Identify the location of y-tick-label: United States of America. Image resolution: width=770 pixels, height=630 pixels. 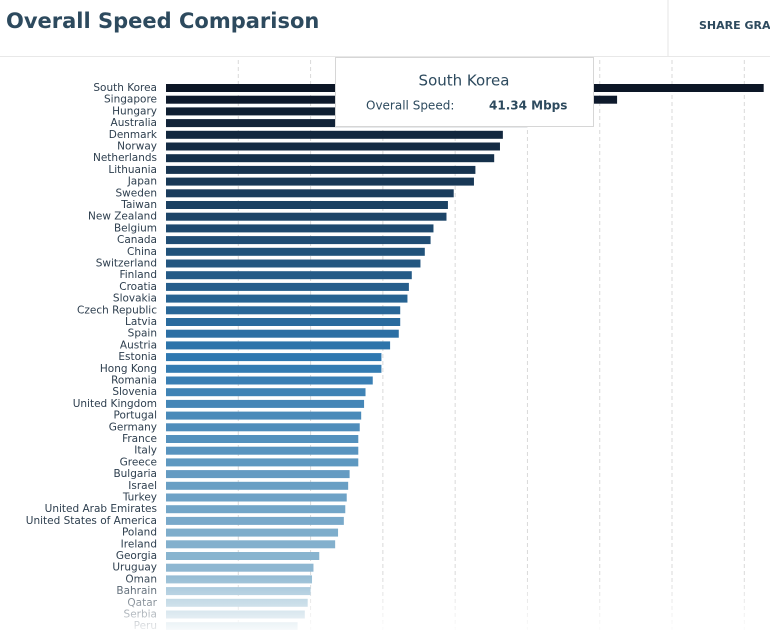
(91, 521).